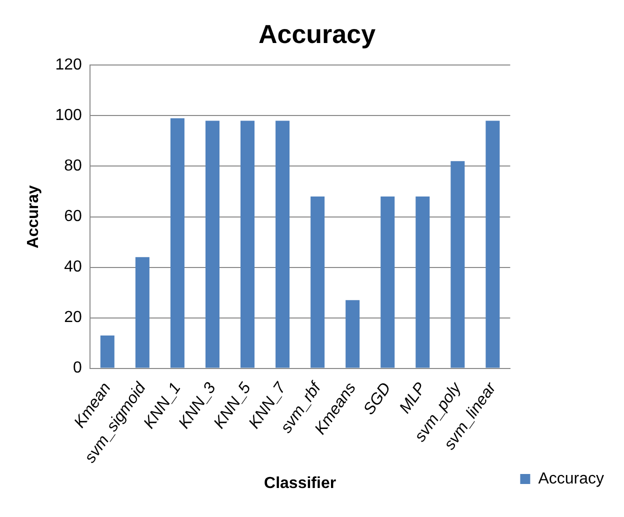  Describe the element at coordinates (317, 33) in the screenshot. I see `chart-title: Accuracy` at that location.